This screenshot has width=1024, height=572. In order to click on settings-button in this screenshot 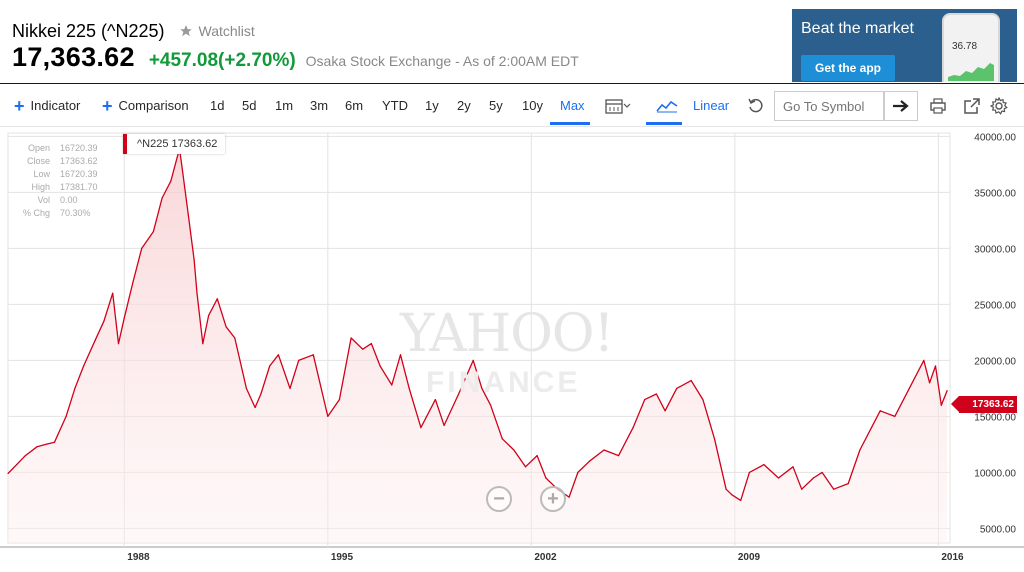, I will do `click(999, 106)`.